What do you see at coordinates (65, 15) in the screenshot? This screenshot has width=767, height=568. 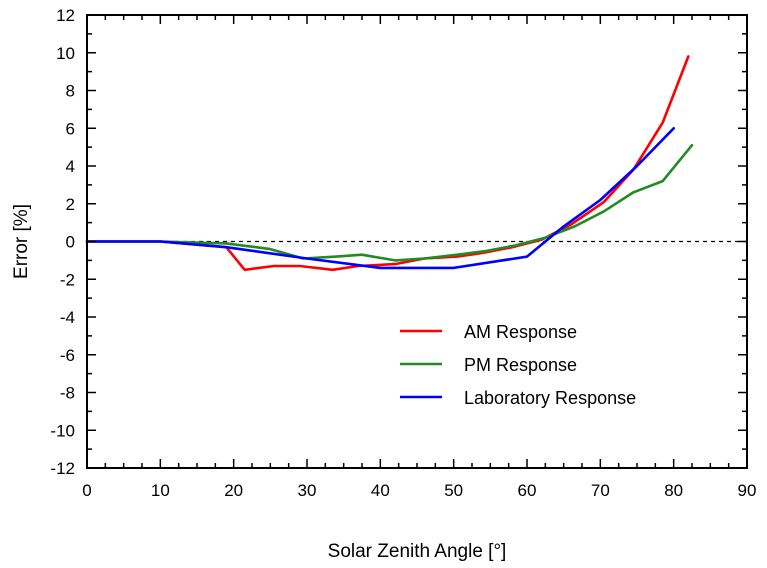 I see `y-tick-label: 12` at bounding box center [65, 15].